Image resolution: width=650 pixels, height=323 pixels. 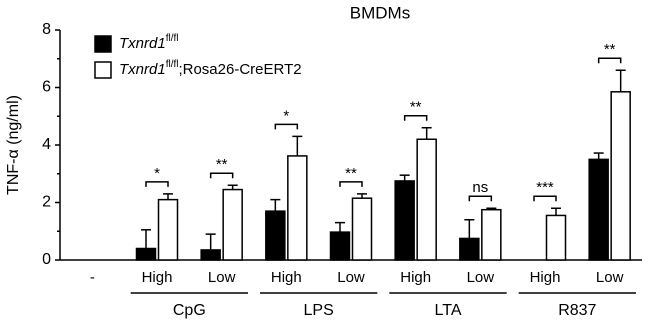 I want to click on y-axis-label: TNF-α (ng/ml), so click(x=13, y=145).